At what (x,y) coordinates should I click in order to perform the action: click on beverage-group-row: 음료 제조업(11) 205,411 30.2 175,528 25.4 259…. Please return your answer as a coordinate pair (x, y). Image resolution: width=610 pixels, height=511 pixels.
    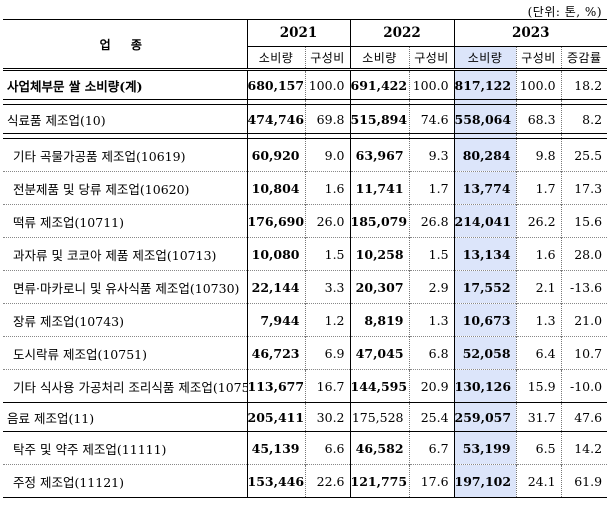
    Looking at the image, I should click on (305, 417).